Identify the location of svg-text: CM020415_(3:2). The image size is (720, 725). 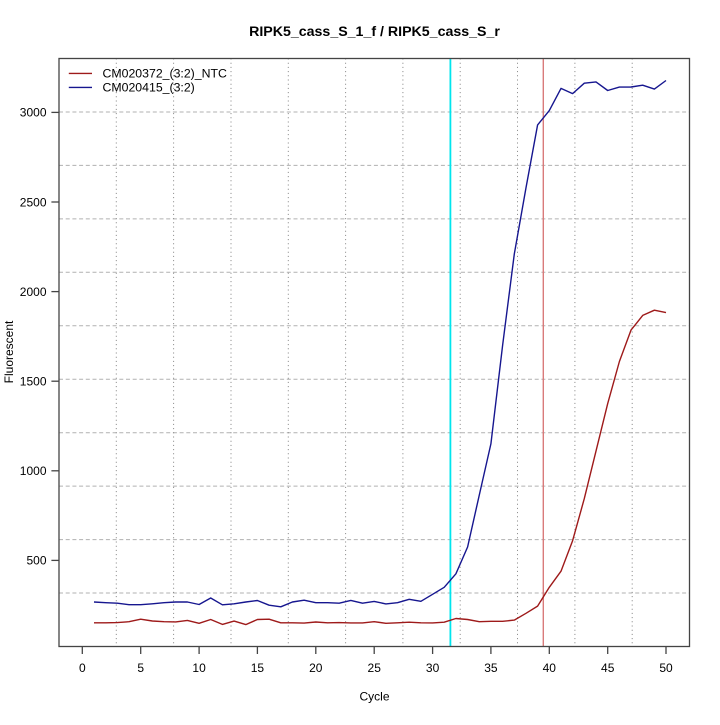
(149, 88).